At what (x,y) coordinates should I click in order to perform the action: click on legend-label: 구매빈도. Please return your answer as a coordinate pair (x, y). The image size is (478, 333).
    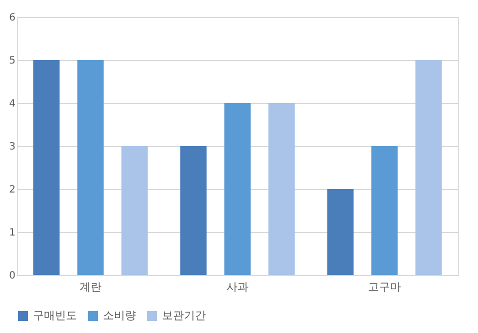
    Looking at the image, I should click on (55, 315).